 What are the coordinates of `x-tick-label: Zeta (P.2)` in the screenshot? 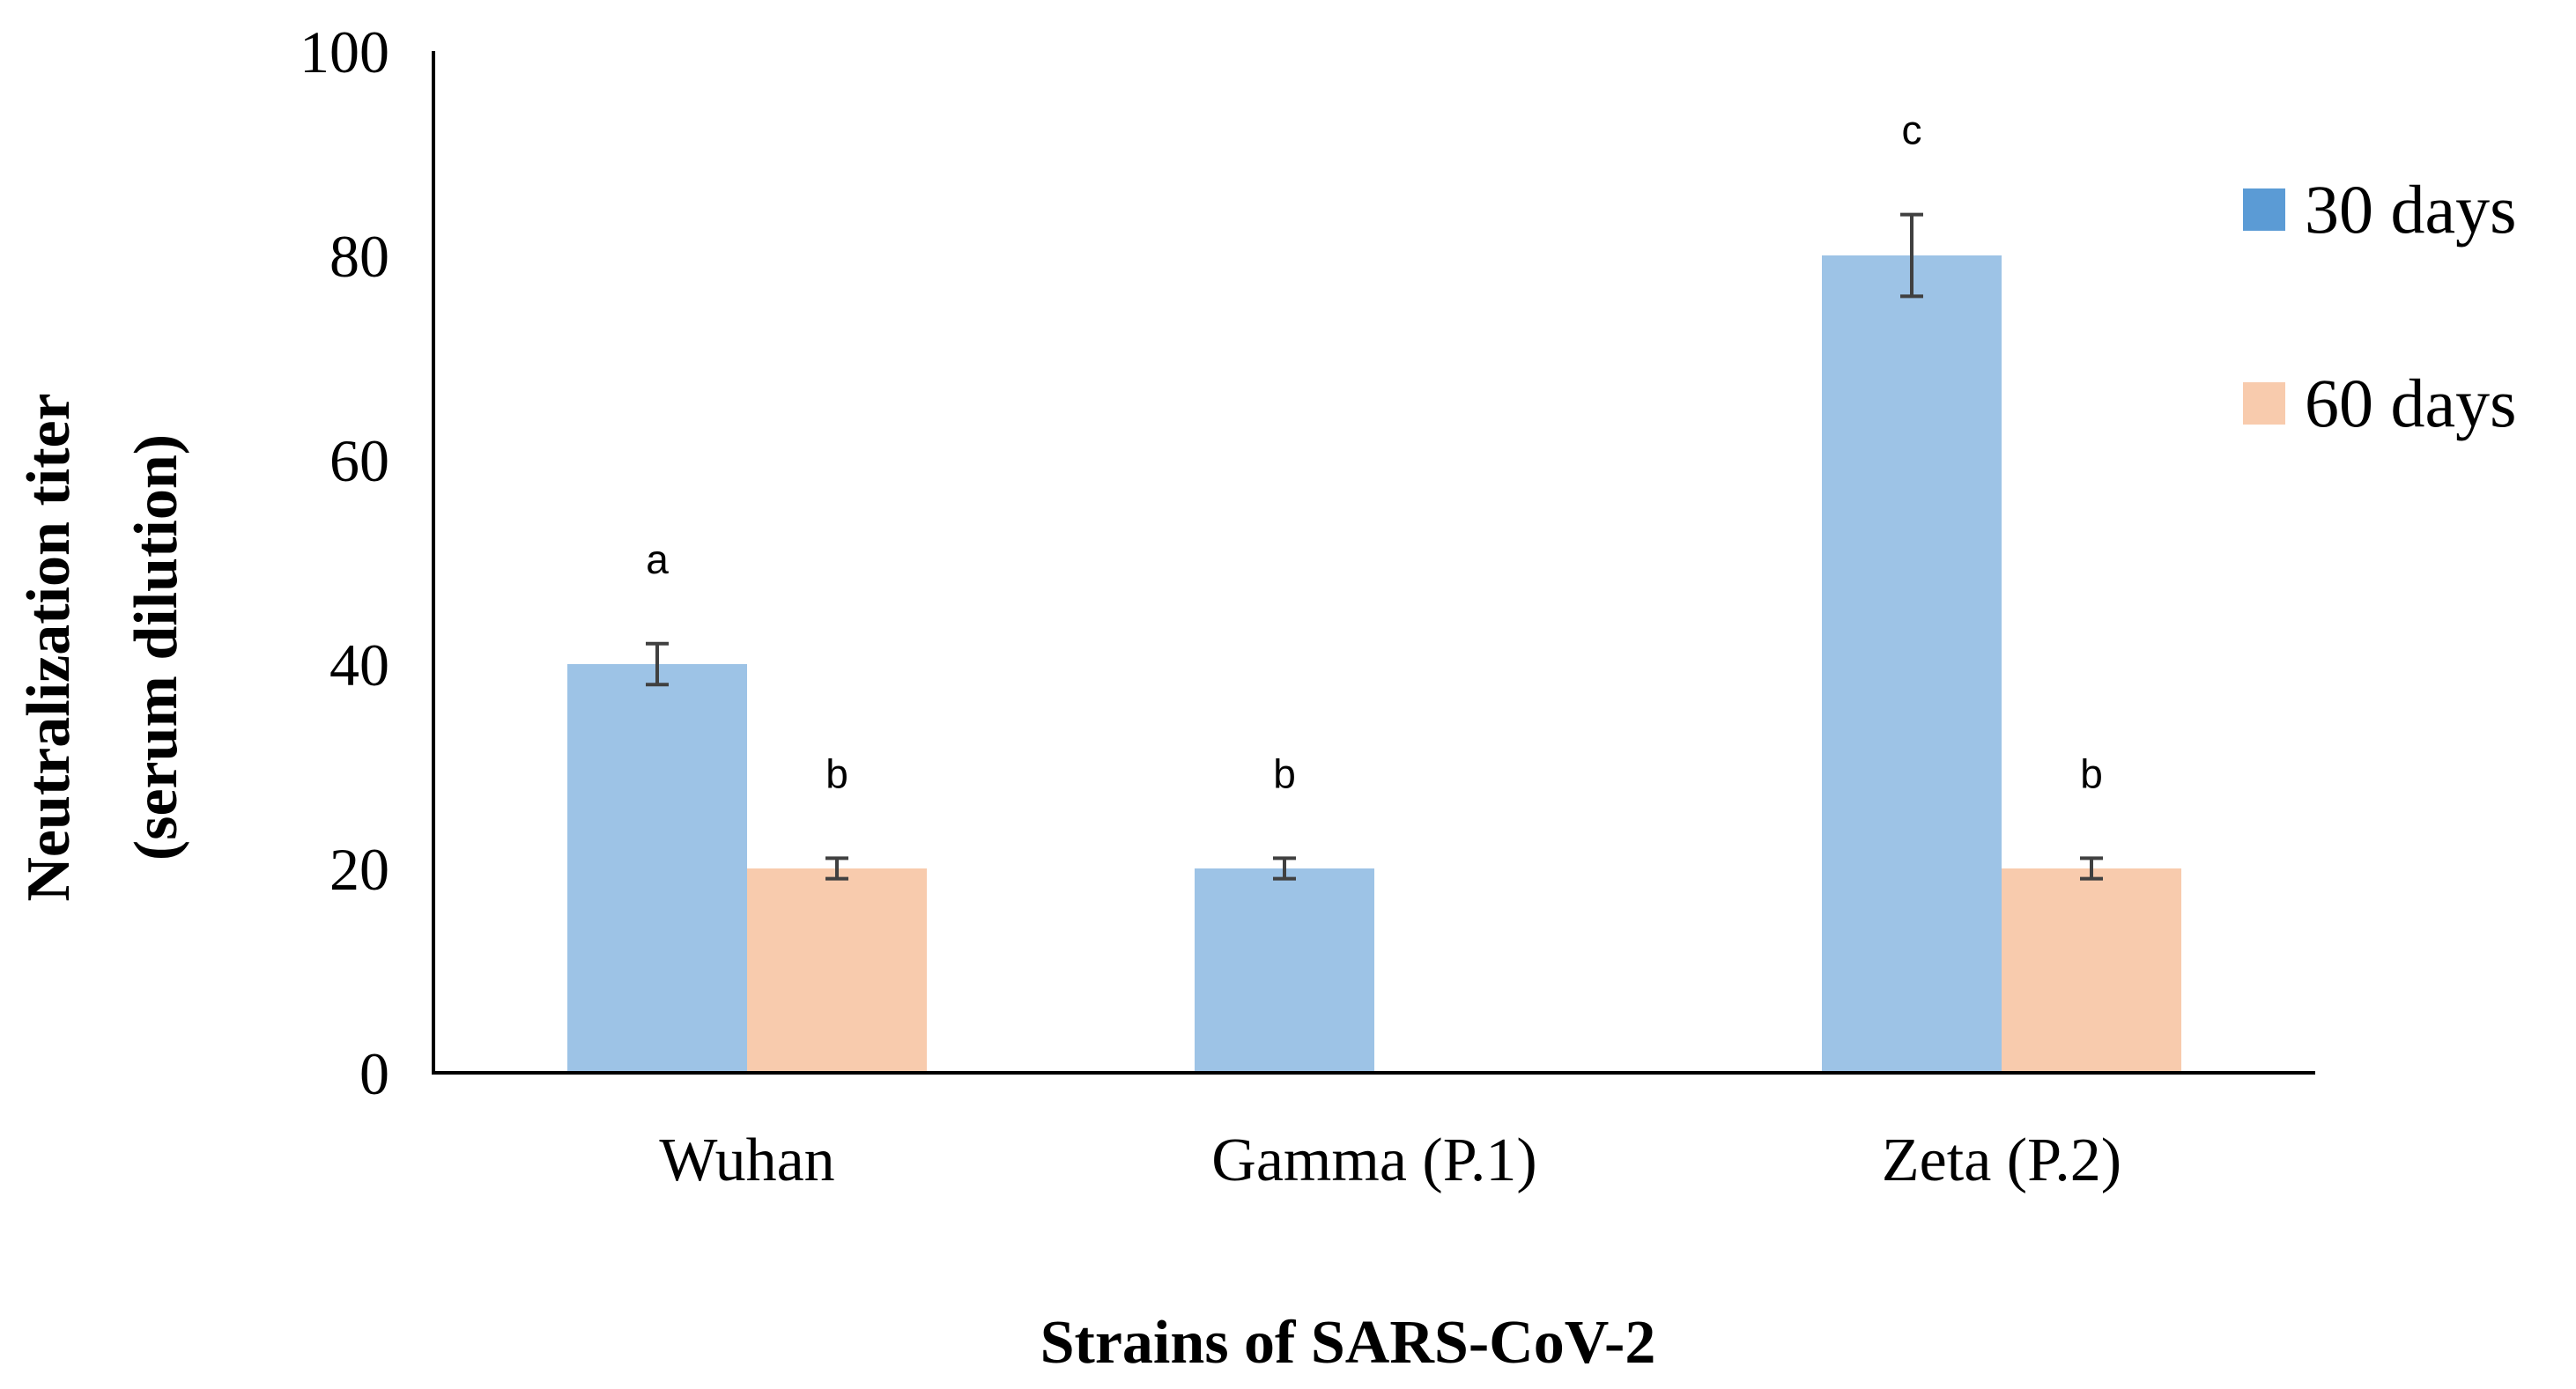 It's located at (2002, 1160).